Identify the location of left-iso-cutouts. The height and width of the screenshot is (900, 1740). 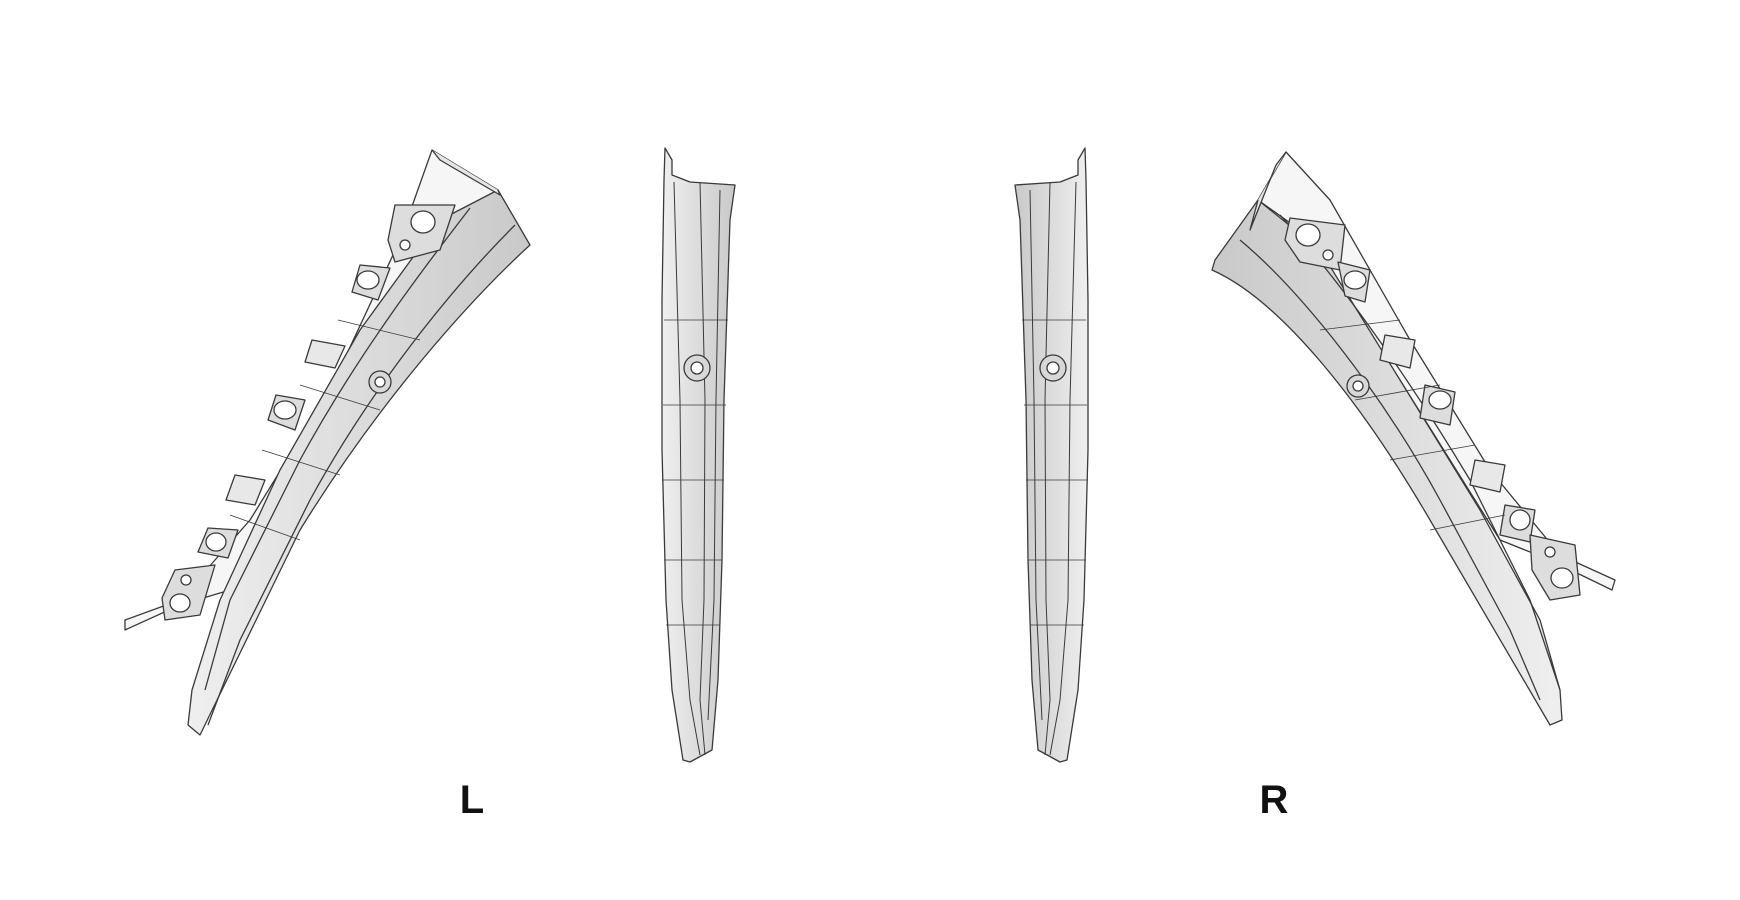
(308, 412).